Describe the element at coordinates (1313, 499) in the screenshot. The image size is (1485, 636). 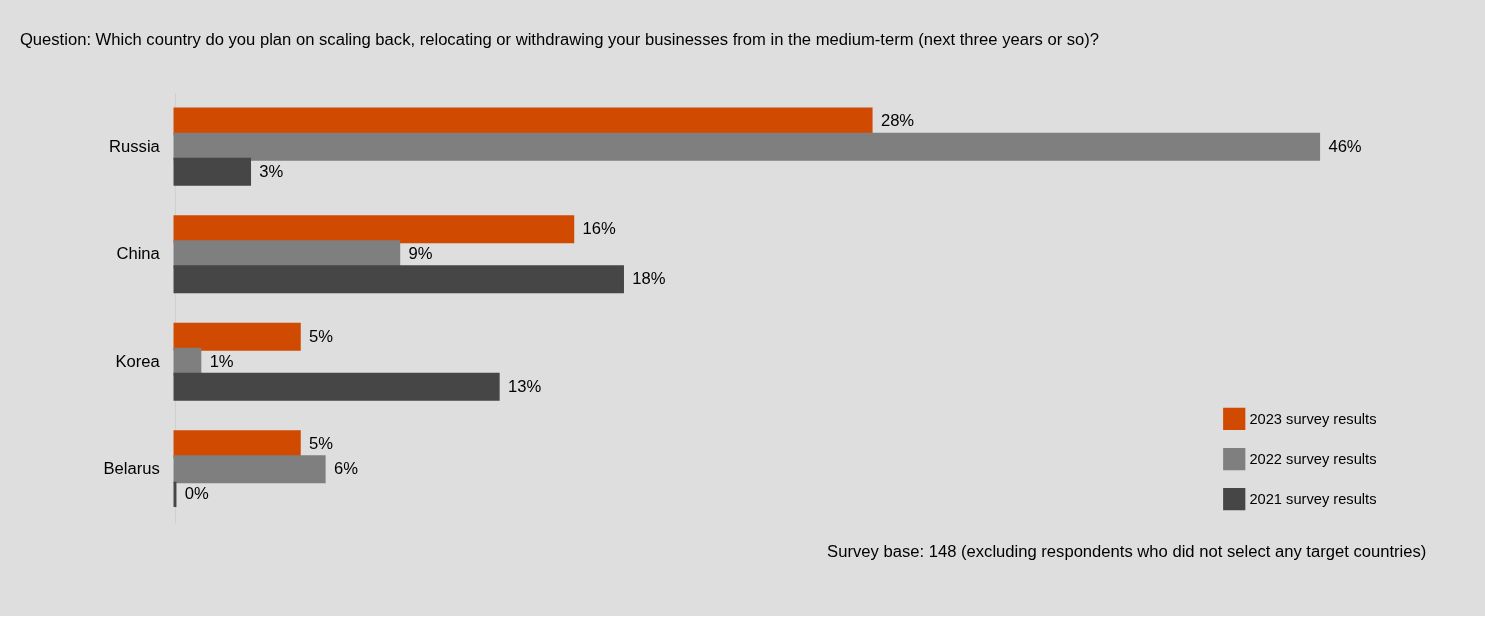
I see `legend-label: 2021 survey results` at that location.